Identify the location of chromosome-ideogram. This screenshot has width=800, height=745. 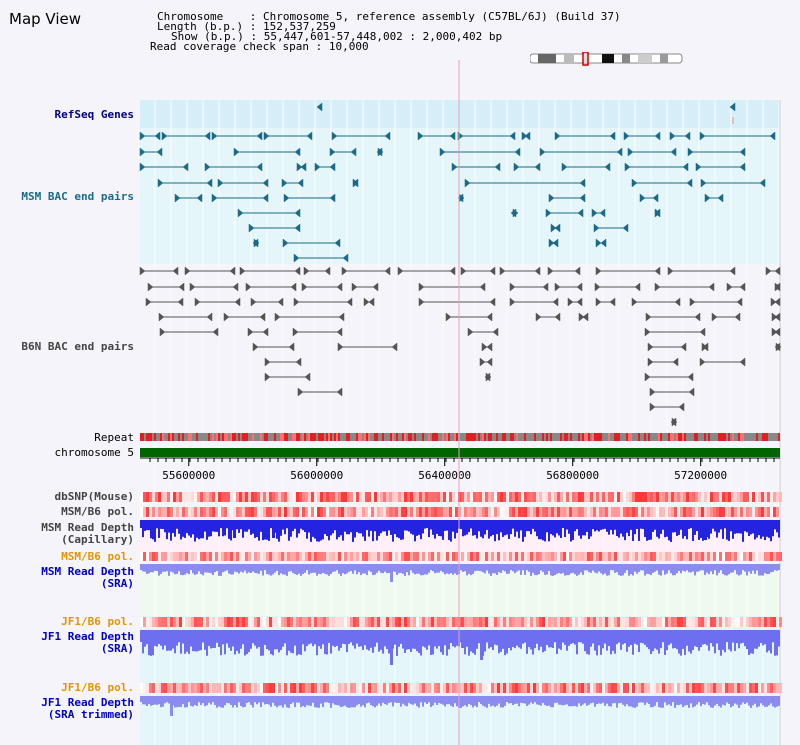
(607, 59).